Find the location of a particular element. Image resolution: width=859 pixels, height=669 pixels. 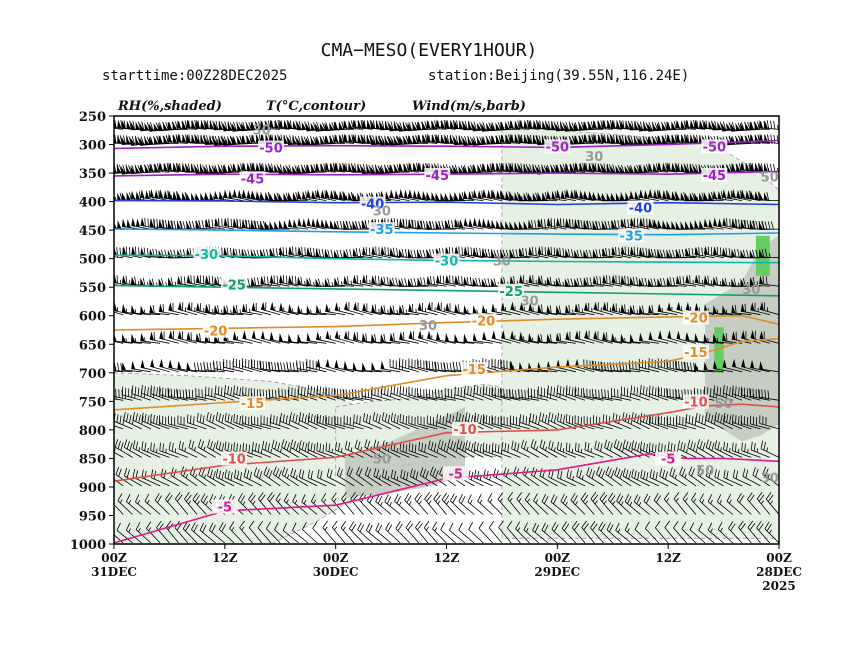

temperature-contour-label: -10 is located at coordinates (234, 460).